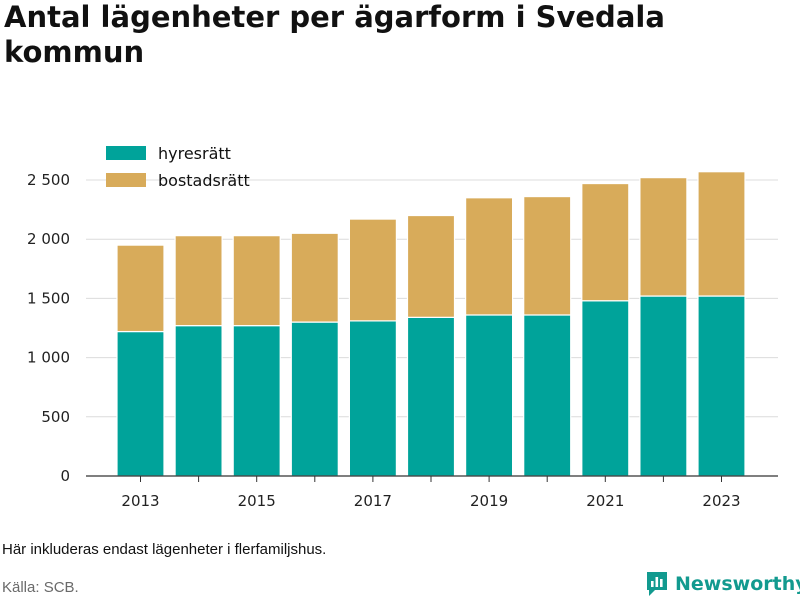 The image size is (800, 600). Describe the element at coordinates (40, 587) in the screenshot. I see `source-text: Källa: SCB.` at that location.